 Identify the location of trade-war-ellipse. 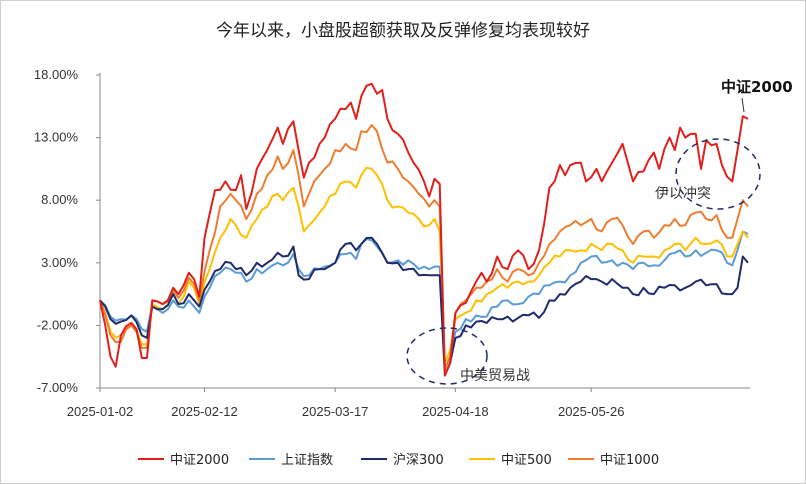
(447, 356).